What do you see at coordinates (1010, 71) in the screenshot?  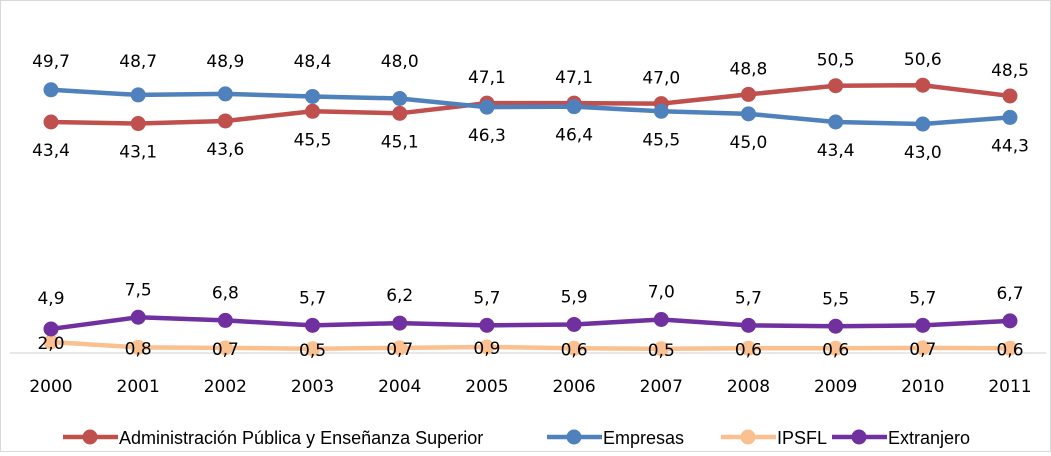 I see `data-label: 48,5` at bounding box center [1010, 71].